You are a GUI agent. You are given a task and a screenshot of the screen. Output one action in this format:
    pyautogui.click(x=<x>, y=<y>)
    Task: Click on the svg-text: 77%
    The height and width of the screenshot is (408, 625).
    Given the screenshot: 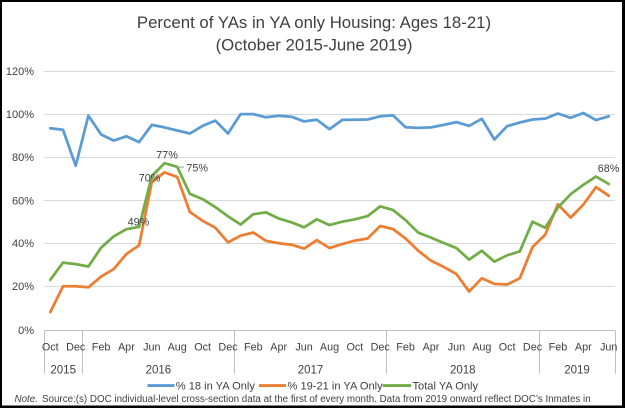 What is the action you would take?
    pyautogui.click(x=167, y=156)
    